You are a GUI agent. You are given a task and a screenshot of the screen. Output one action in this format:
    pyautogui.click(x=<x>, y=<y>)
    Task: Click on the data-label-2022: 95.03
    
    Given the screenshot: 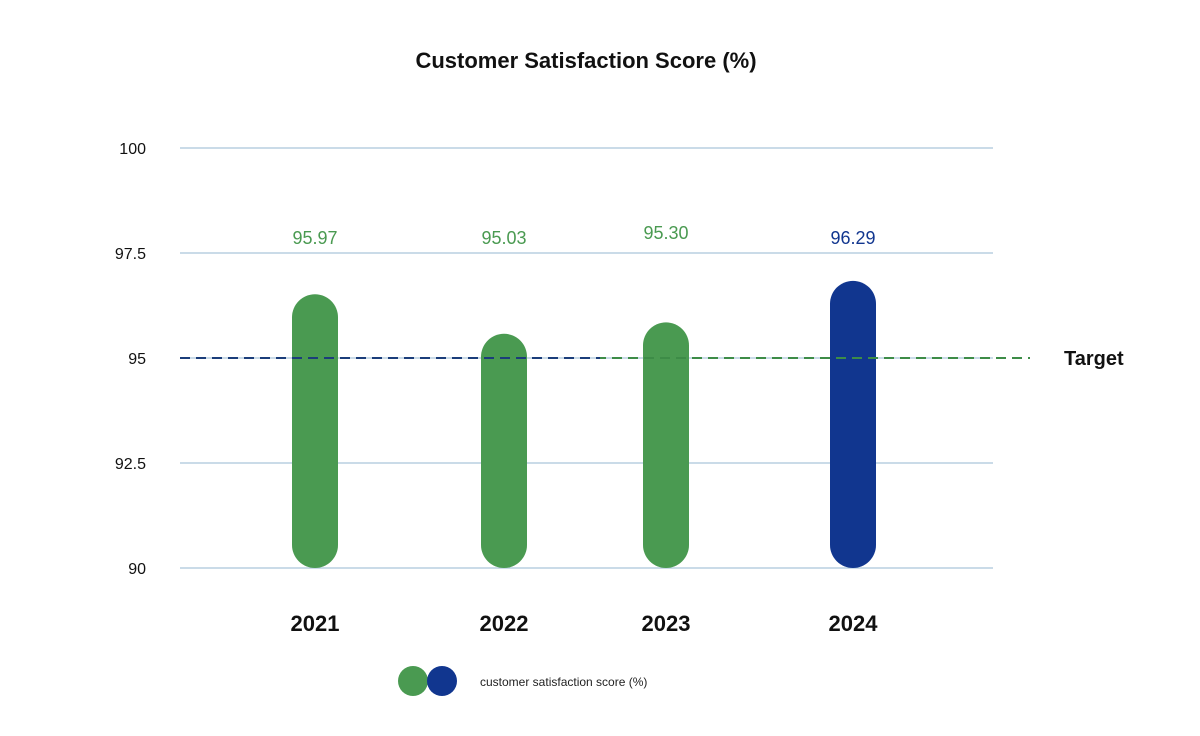 What is the action you would take?
    pyautogui.click(x=503, y=238)
    